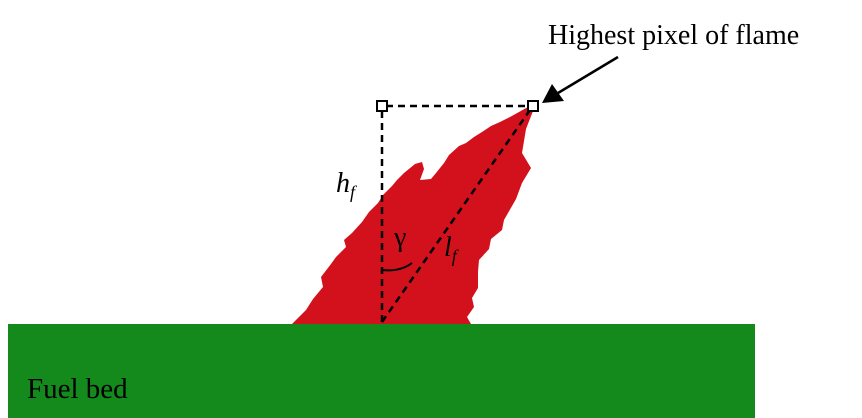  What do you see at coordinates (343, 183) in the screenshot?
I see `flame-height-symbol: h` at bounding box center [343, 183].